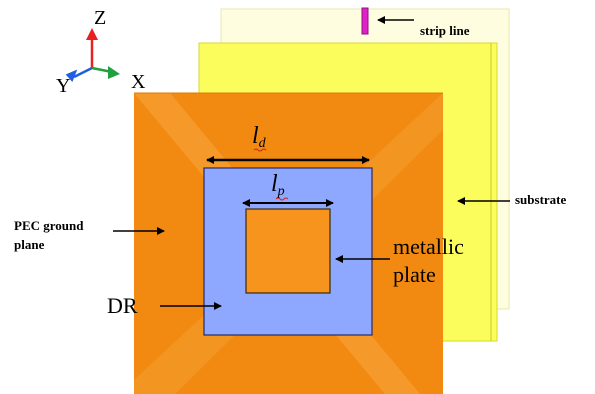 Image resolution: width=595 pixels, height=394 pixels. What do you see at coordinates (288, 251) in the screenshot?
I see `metallic-plate` at bounding box center [288, 251].